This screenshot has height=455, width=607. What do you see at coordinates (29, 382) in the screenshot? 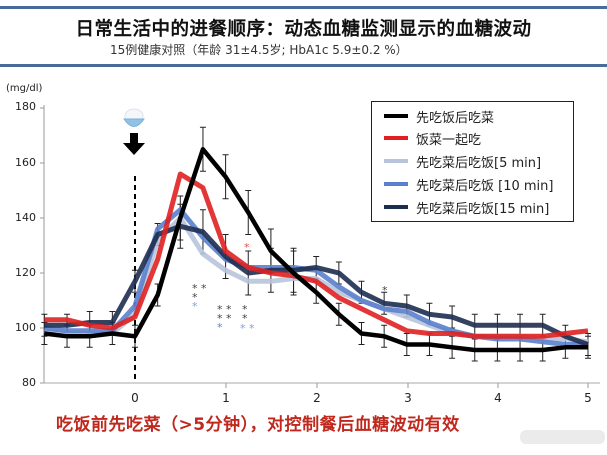
I see `y-tick: 80` at bounding box center [29, 382].